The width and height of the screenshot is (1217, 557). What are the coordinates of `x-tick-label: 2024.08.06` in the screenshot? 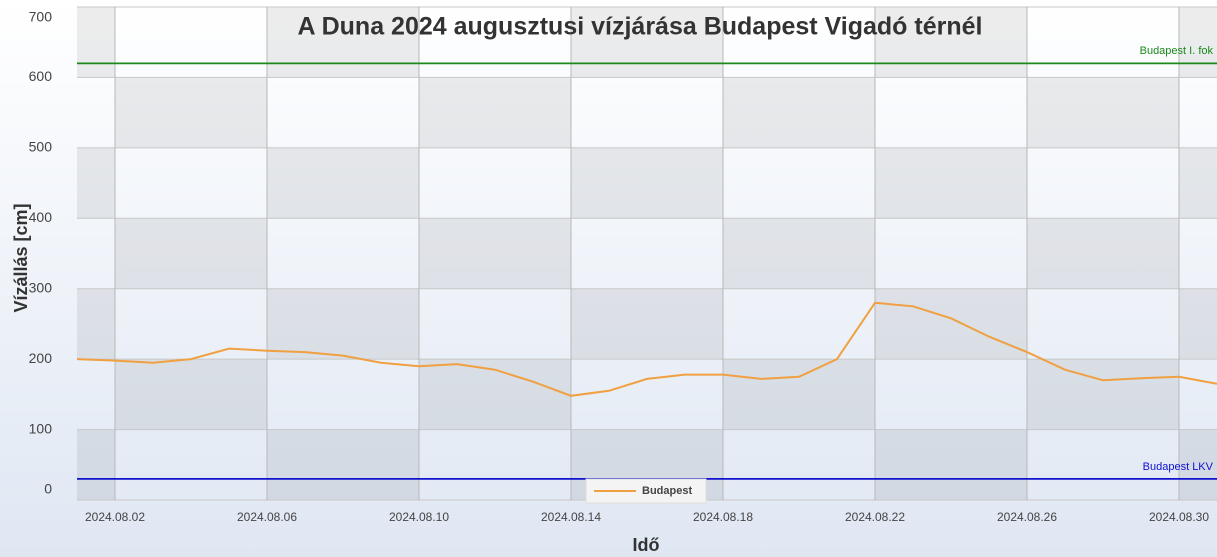 It's located at (267, 517).